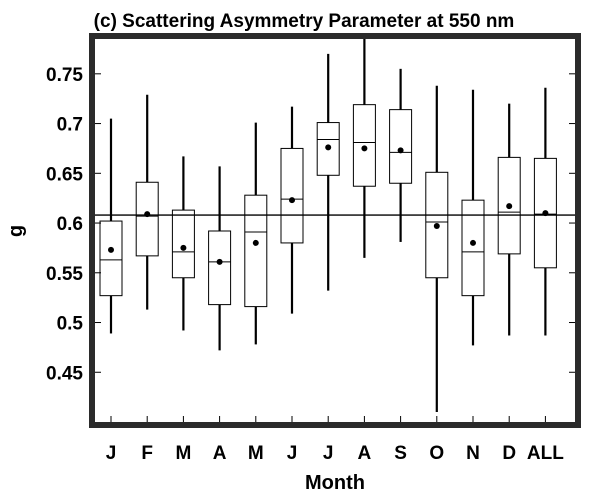 The height and width of the screenshot is (498, 595). I want to click on y-tick-label: 0.75, so click(64, 75).